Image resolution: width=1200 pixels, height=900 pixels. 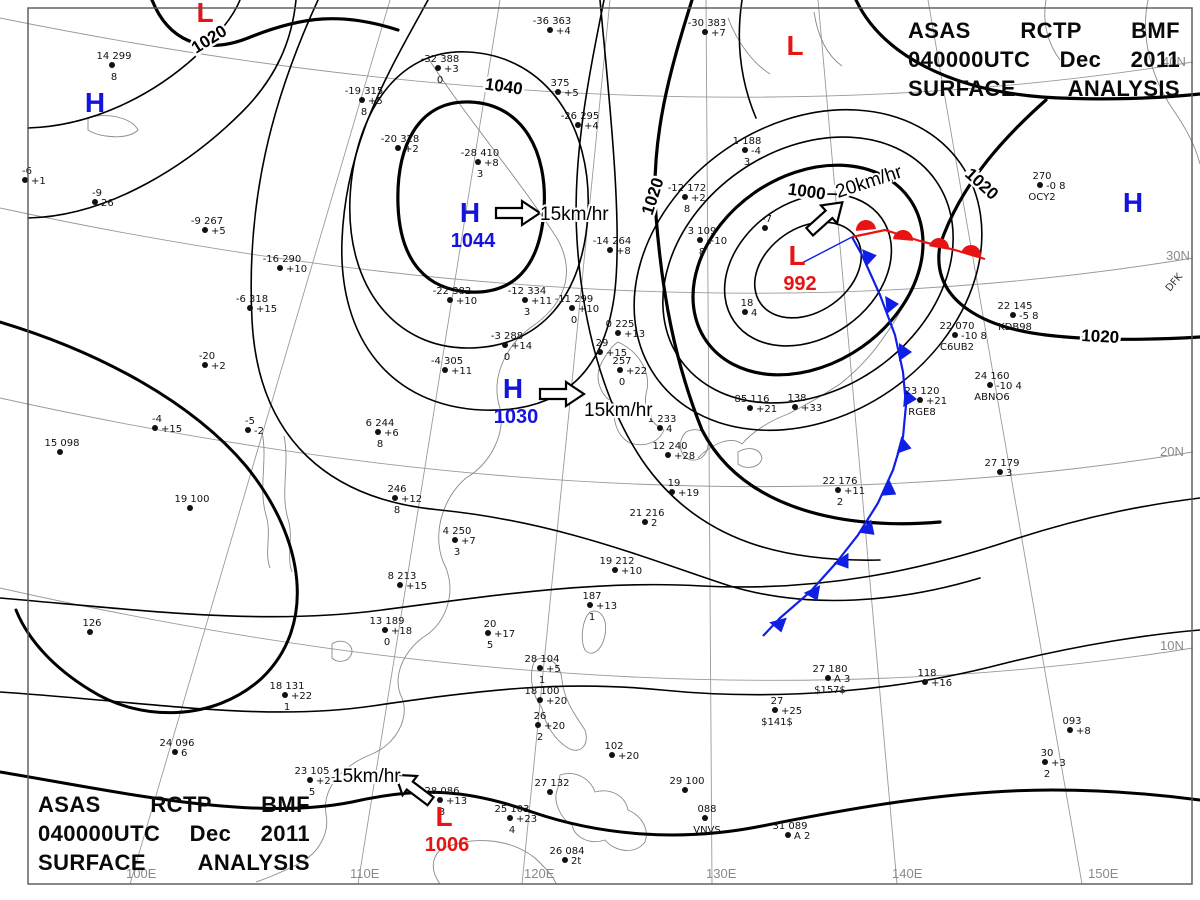 What do you see at coordinates (828, 39) in the screenshot?
I see `coastline` at bounding box center [828, 39].